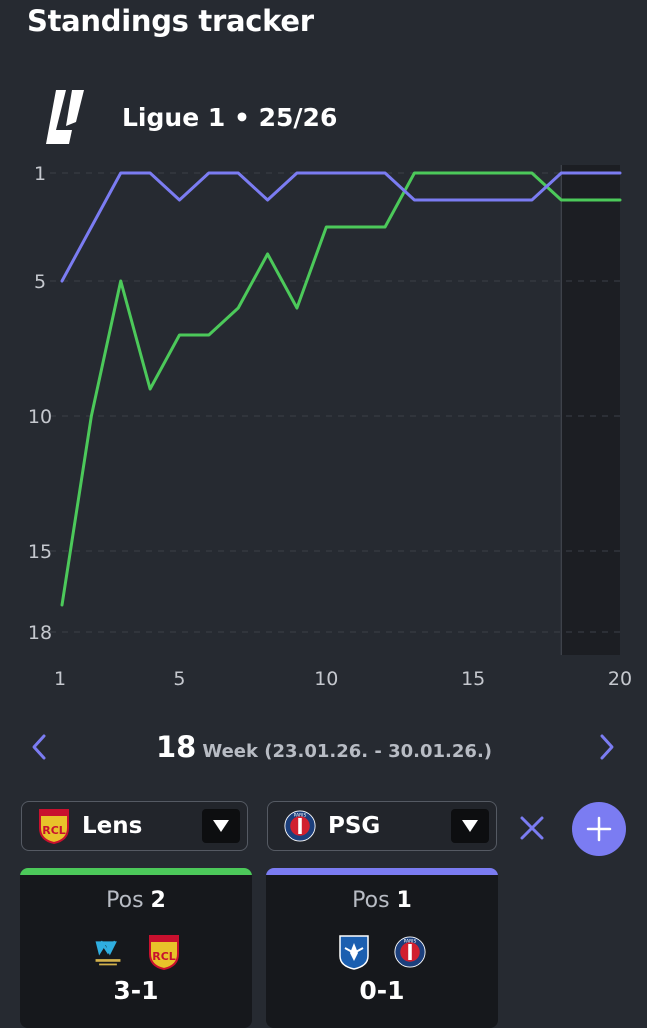  What do you see at coordinates (620, 679) in the screenshot?
I see `x-tick-label: 20` at bounding box center [620, 679].